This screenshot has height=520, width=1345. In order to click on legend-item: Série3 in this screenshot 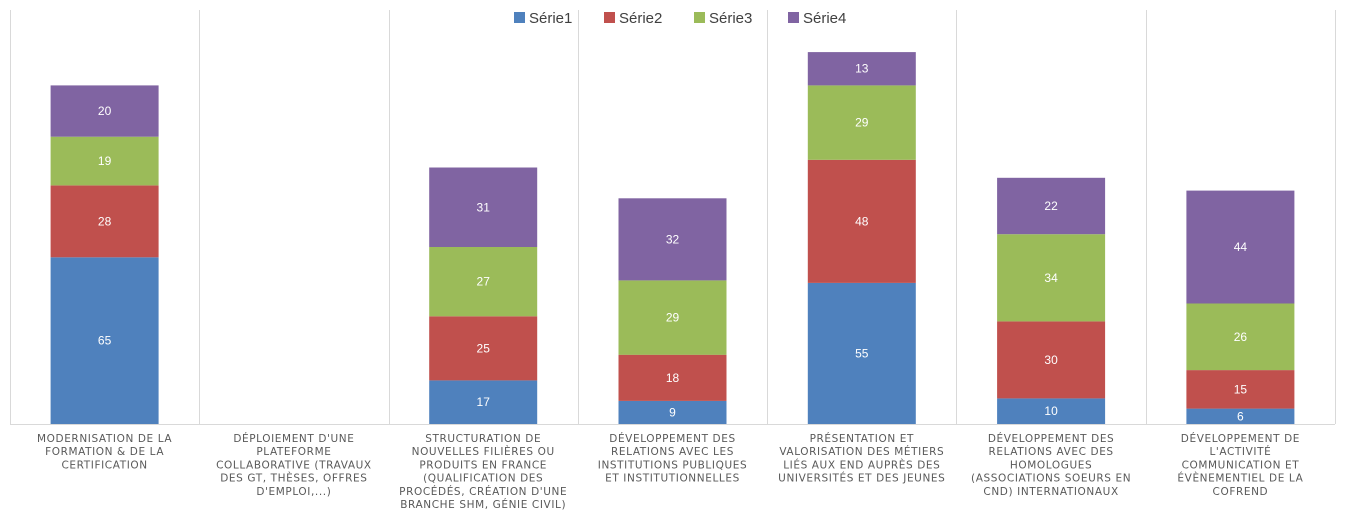, I will do `click(723, 18)`.